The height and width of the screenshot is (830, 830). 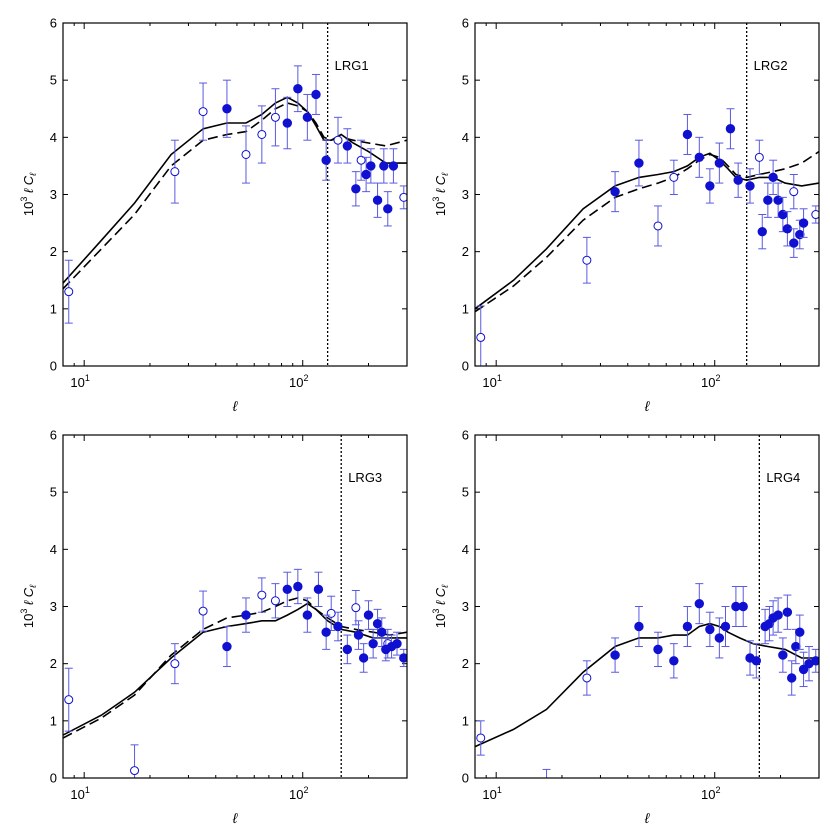 I want to click on x-tick-exponent: 2, so click(x=305, y=378).